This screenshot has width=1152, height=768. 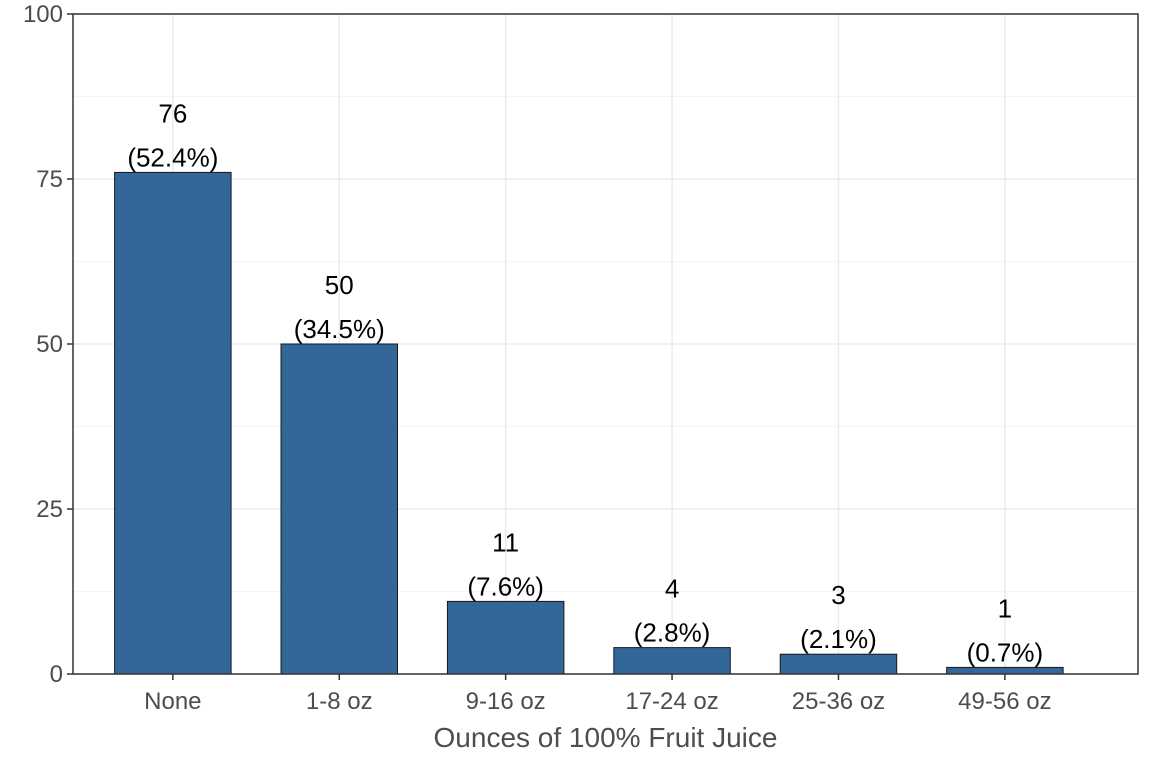 What do you see at coordinates (49, 509) in the screenshot?
I see `y-tick-label: 25` at bounding box center [49, 509].